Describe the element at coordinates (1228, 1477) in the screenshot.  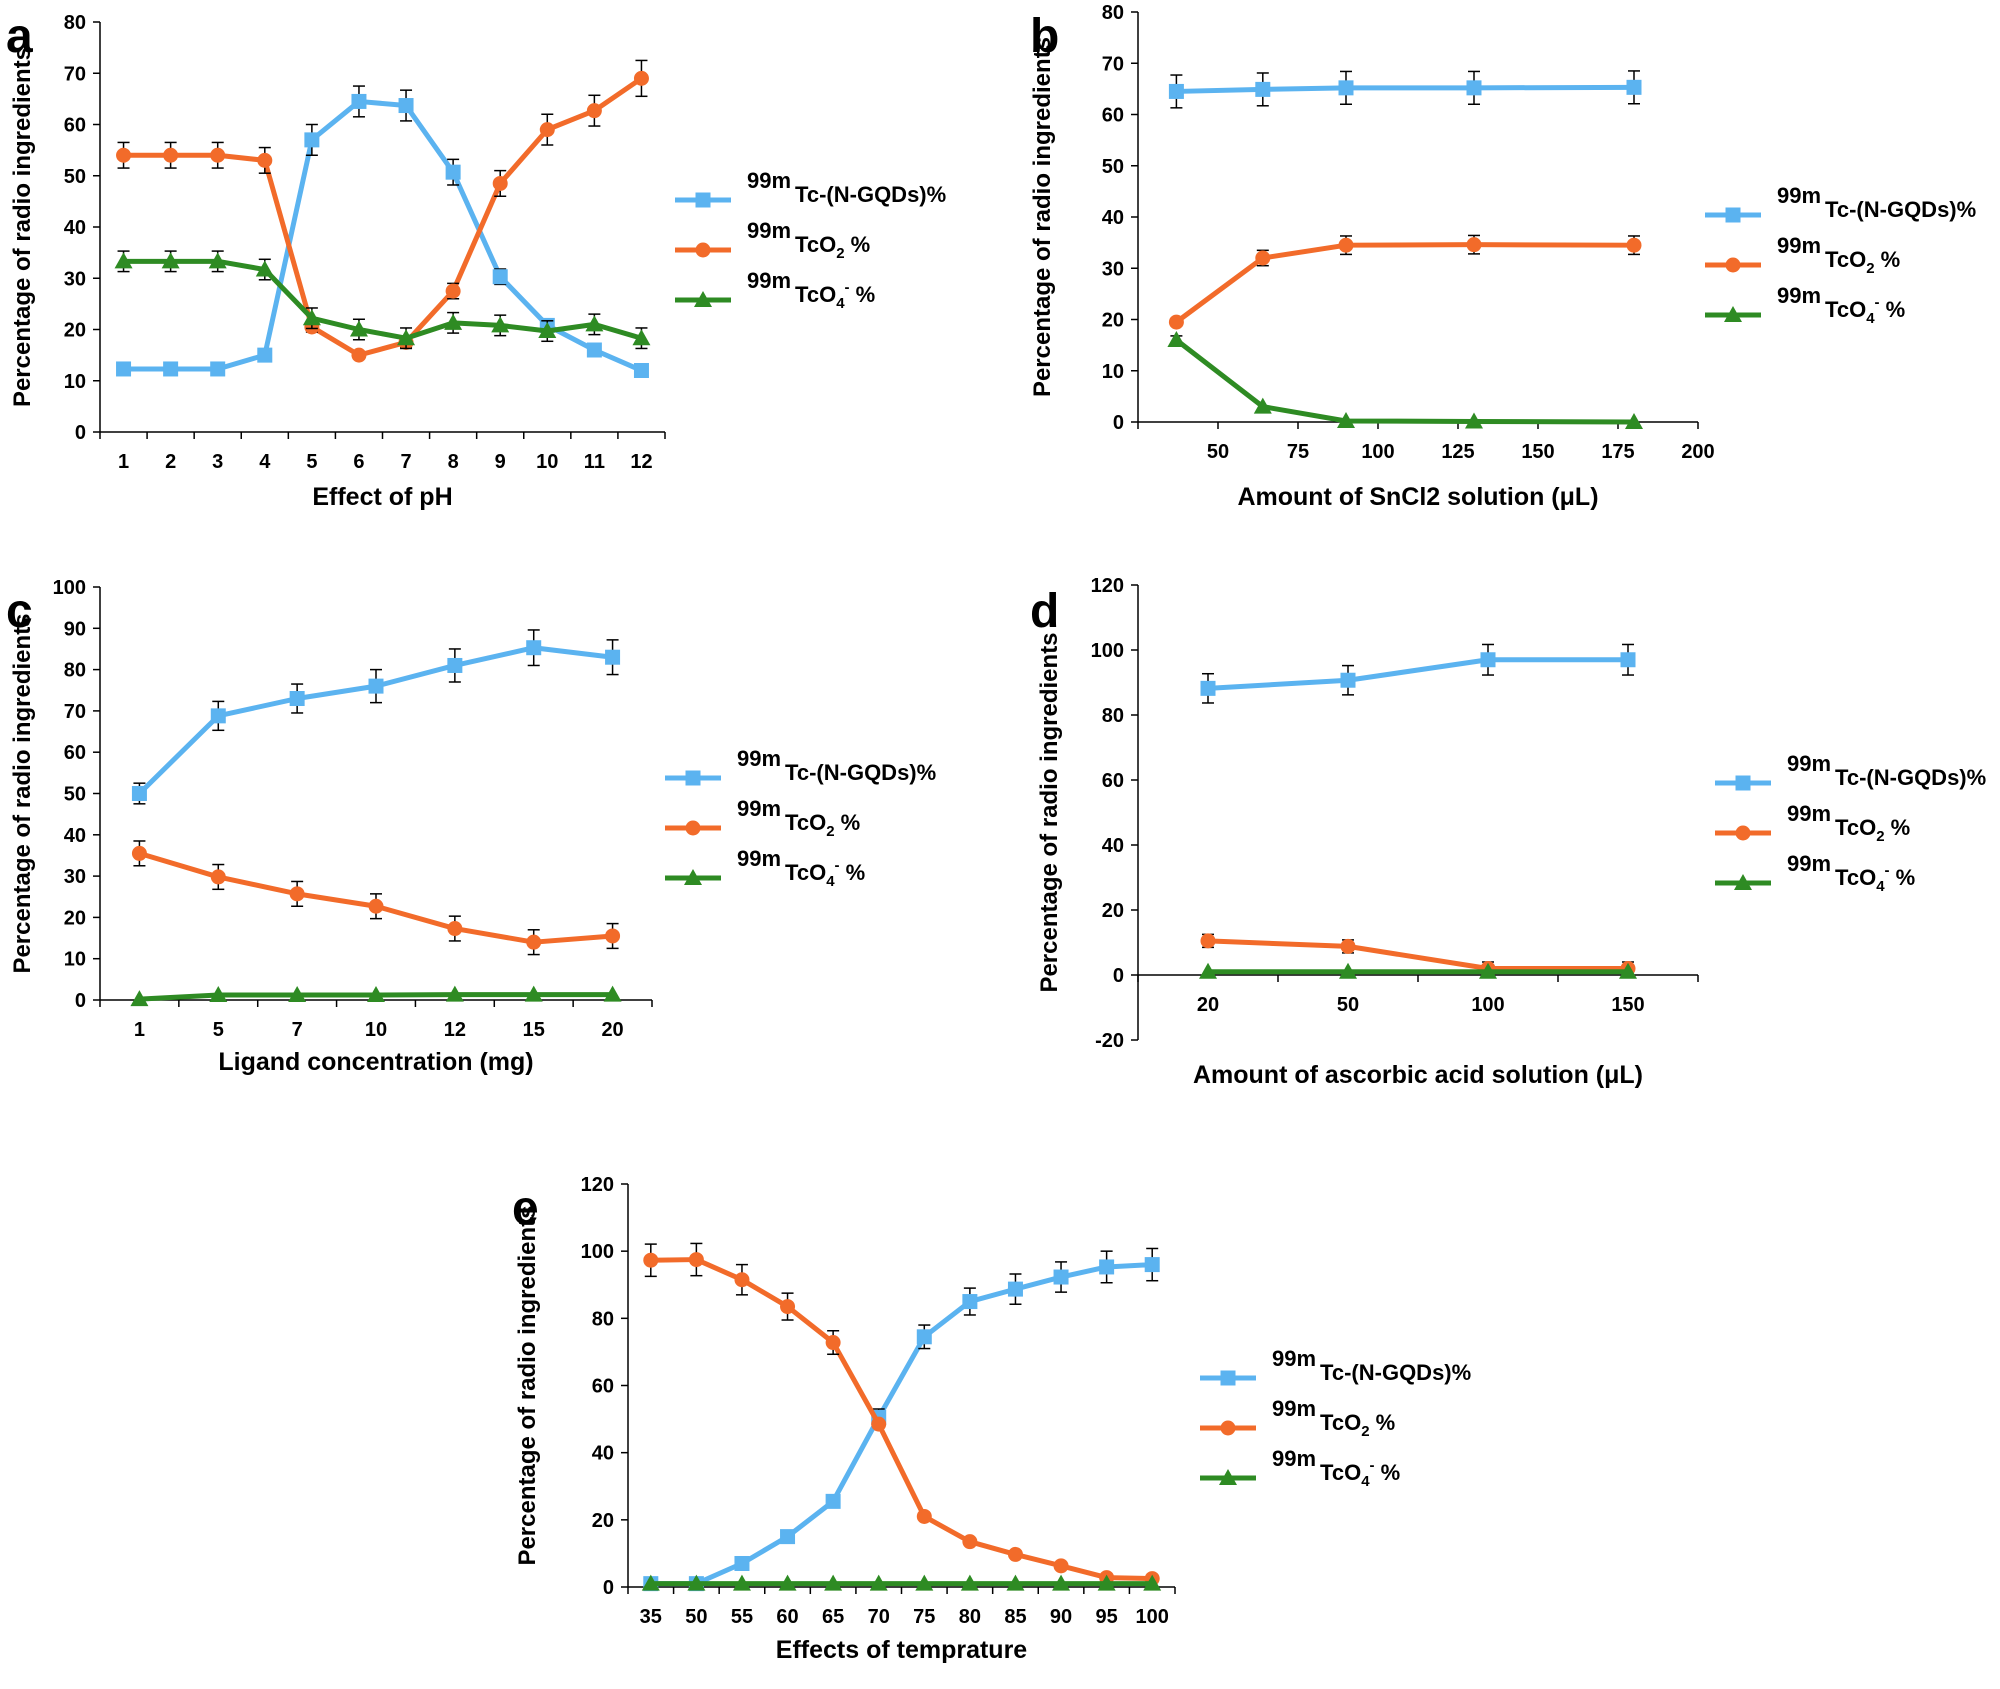
I see `legend-marker-e-tco4` at that location.